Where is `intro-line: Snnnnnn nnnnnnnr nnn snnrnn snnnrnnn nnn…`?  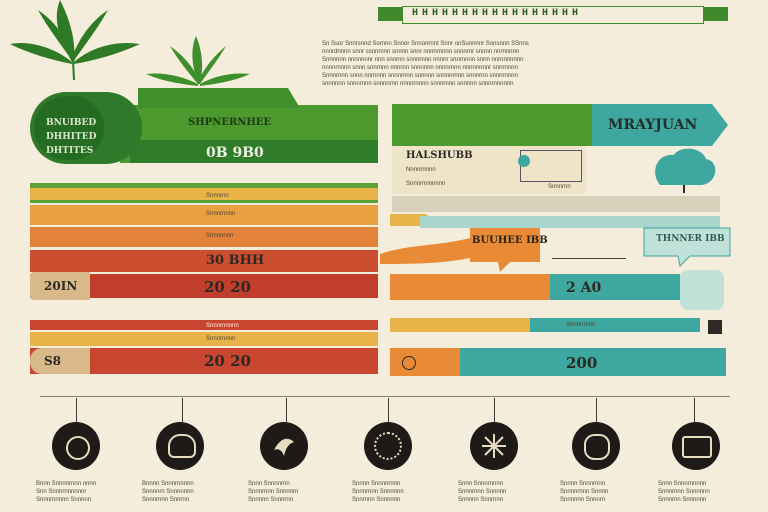
intro-line: Snnnnnn nnnnnnnr nnn snnrnn snnnrnnn nnn… is located at coordinates (527, 60).